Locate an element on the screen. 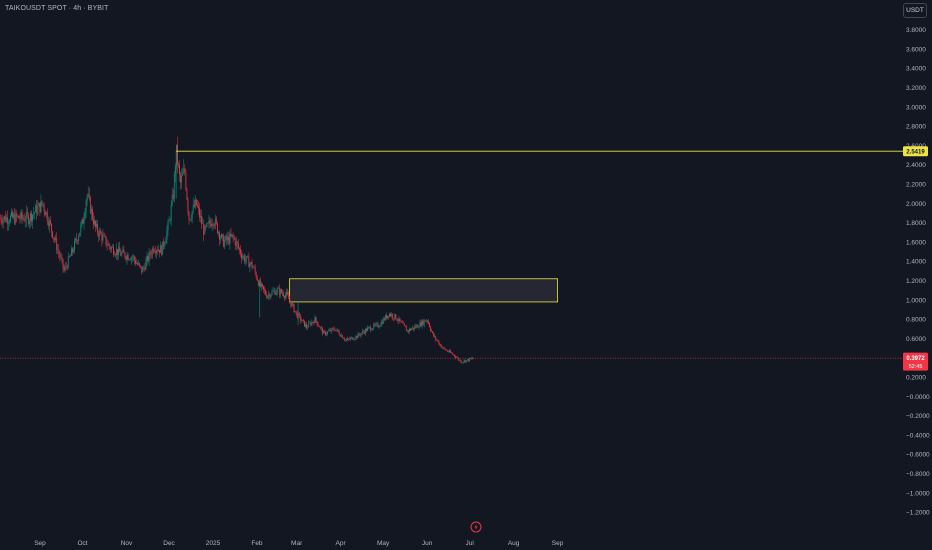 The height and width of the screenshot is (550, 932). zone-box-layer is located at coordinates (423, 290).